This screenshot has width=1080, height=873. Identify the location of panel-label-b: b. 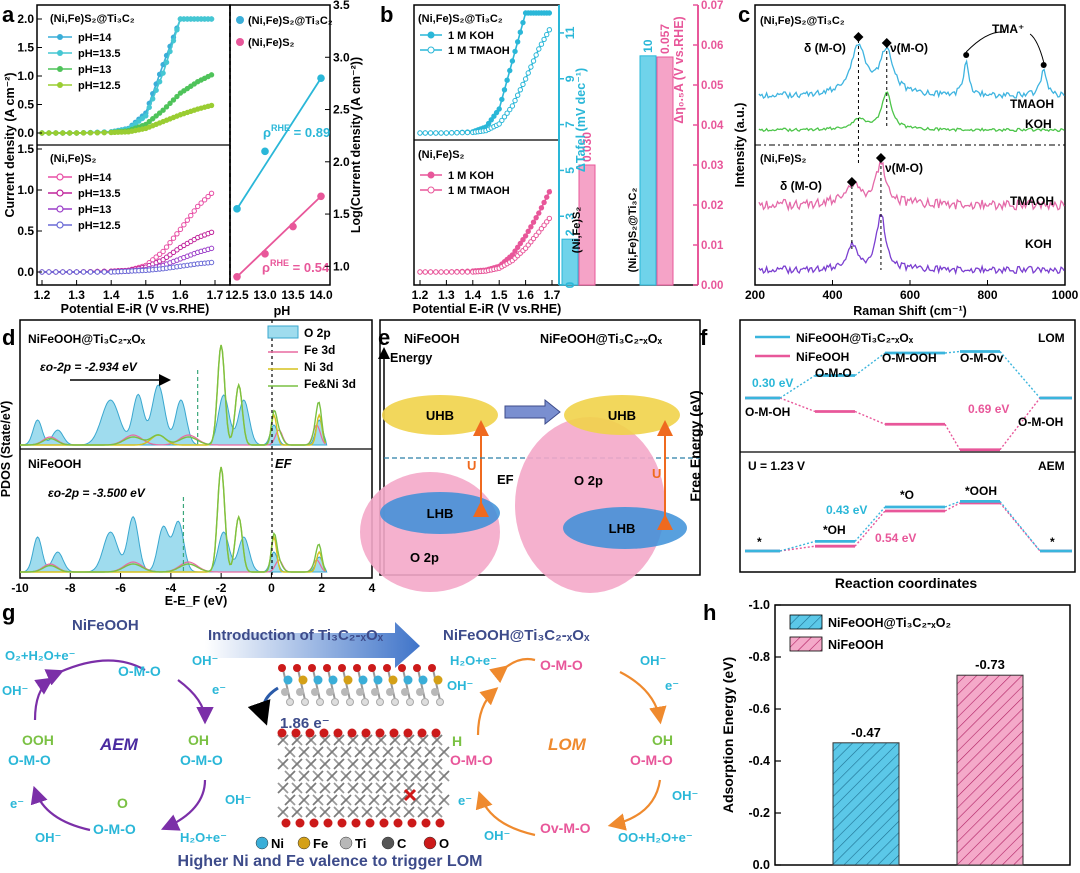
(386, 14).